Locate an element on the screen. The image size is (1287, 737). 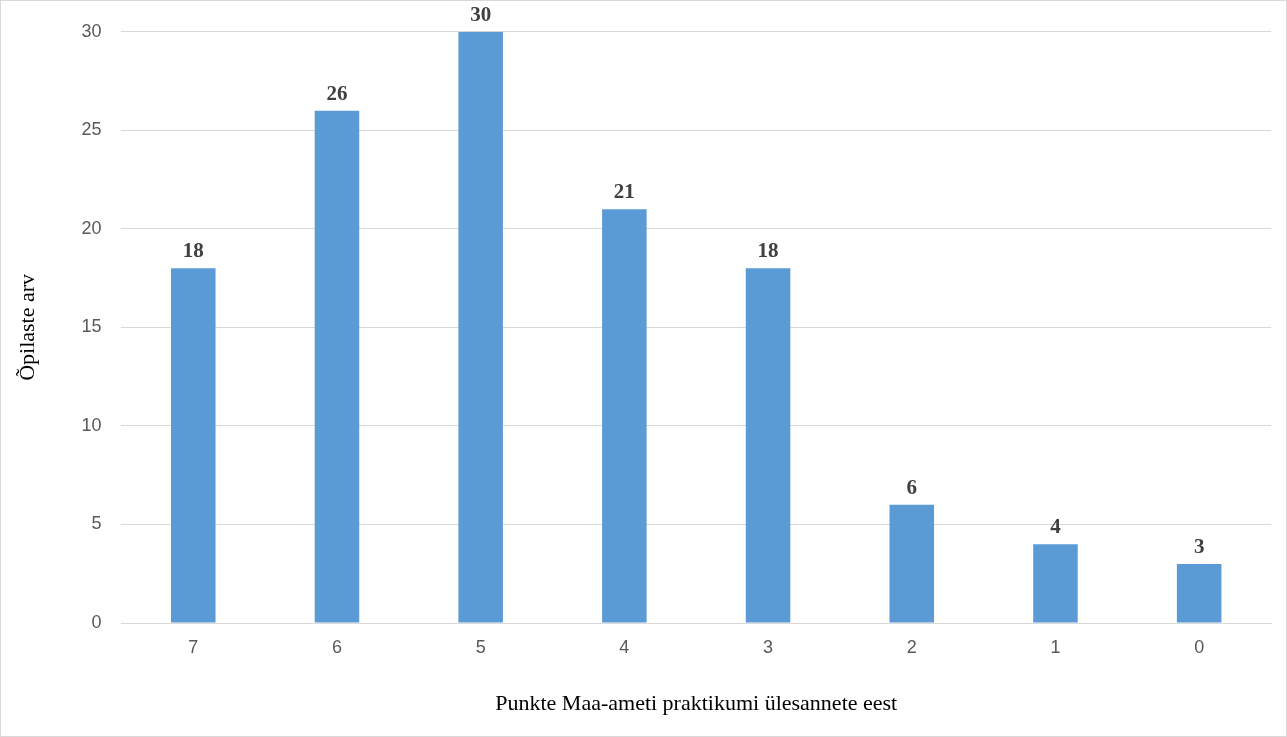
x-tick-label: 6 is located at coordinates (336, 646).